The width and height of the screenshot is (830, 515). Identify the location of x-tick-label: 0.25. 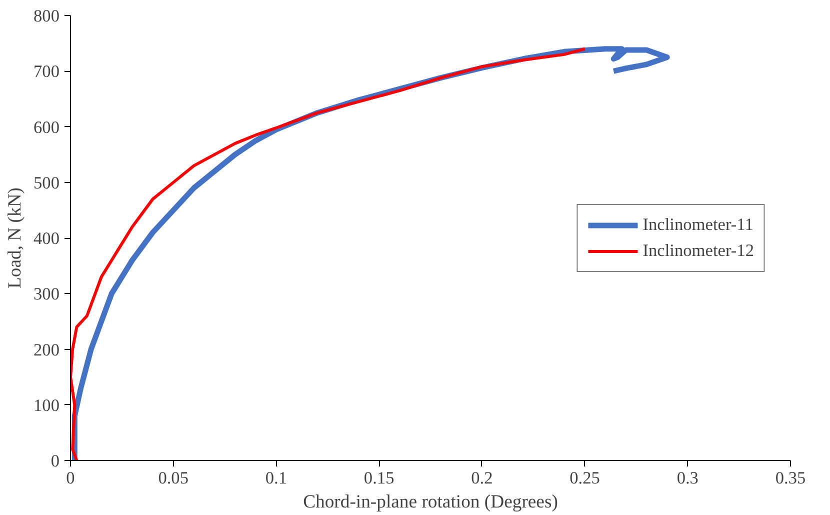
(585, 478).